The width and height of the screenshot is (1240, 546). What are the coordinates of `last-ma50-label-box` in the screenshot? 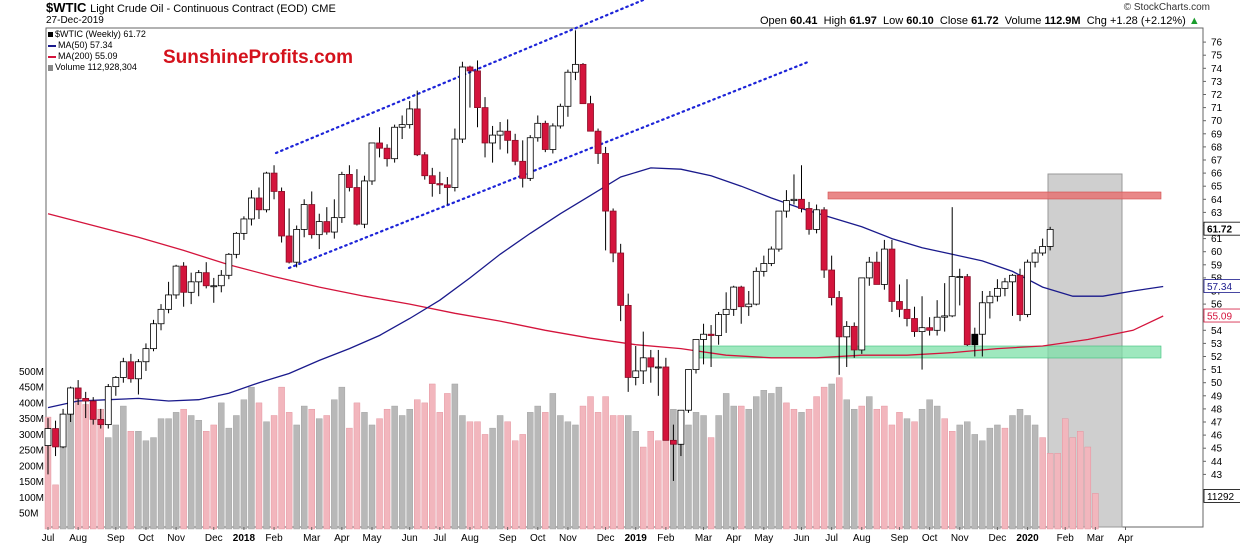 It's located at (1221, 286).